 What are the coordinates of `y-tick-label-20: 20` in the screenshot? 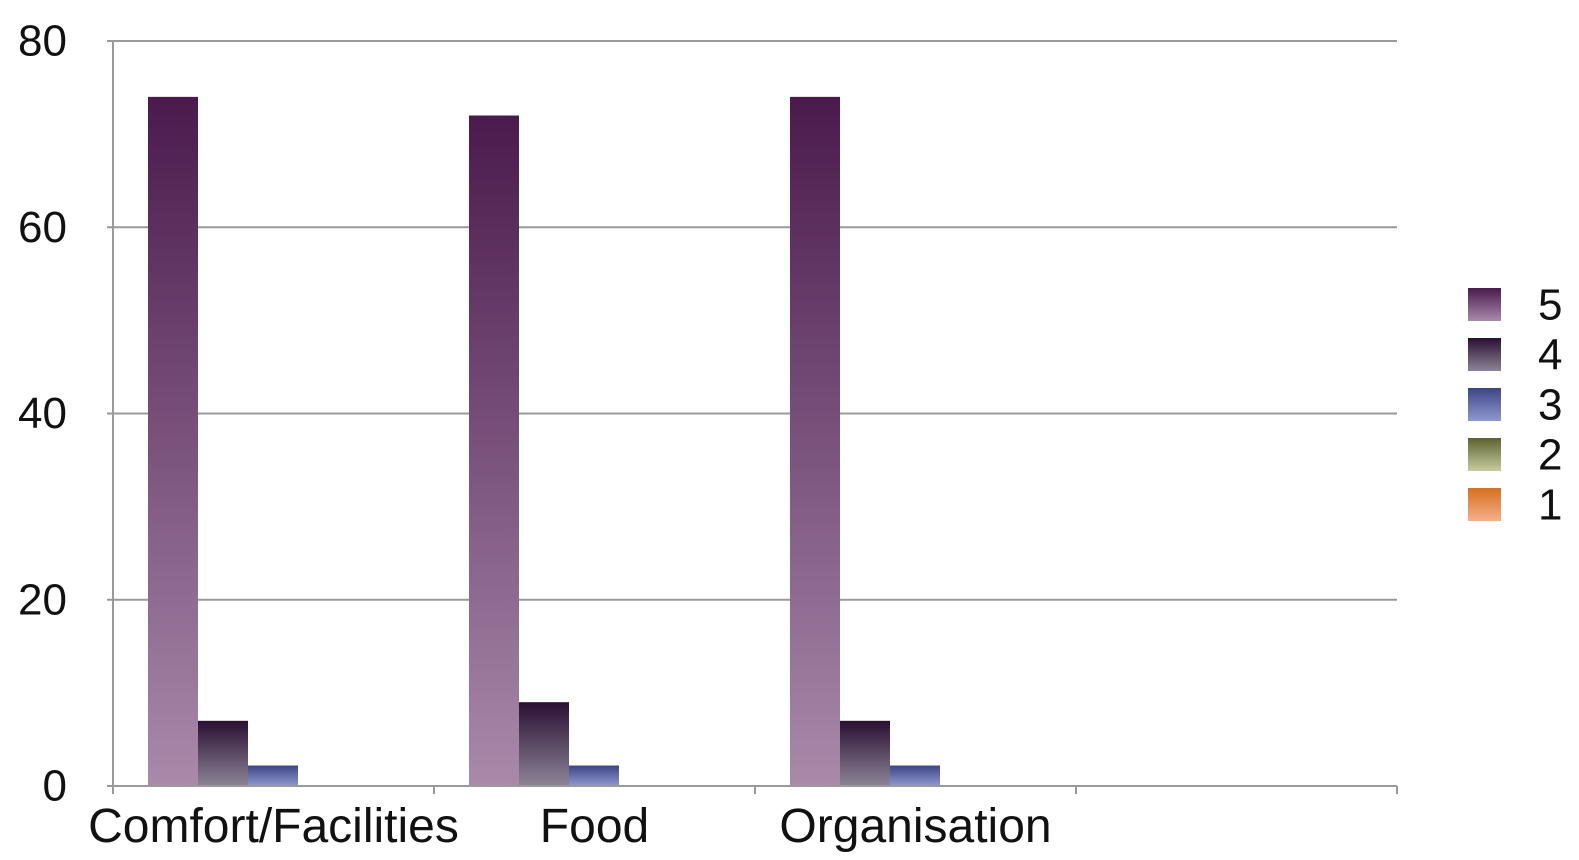 It's located at (42, 599).